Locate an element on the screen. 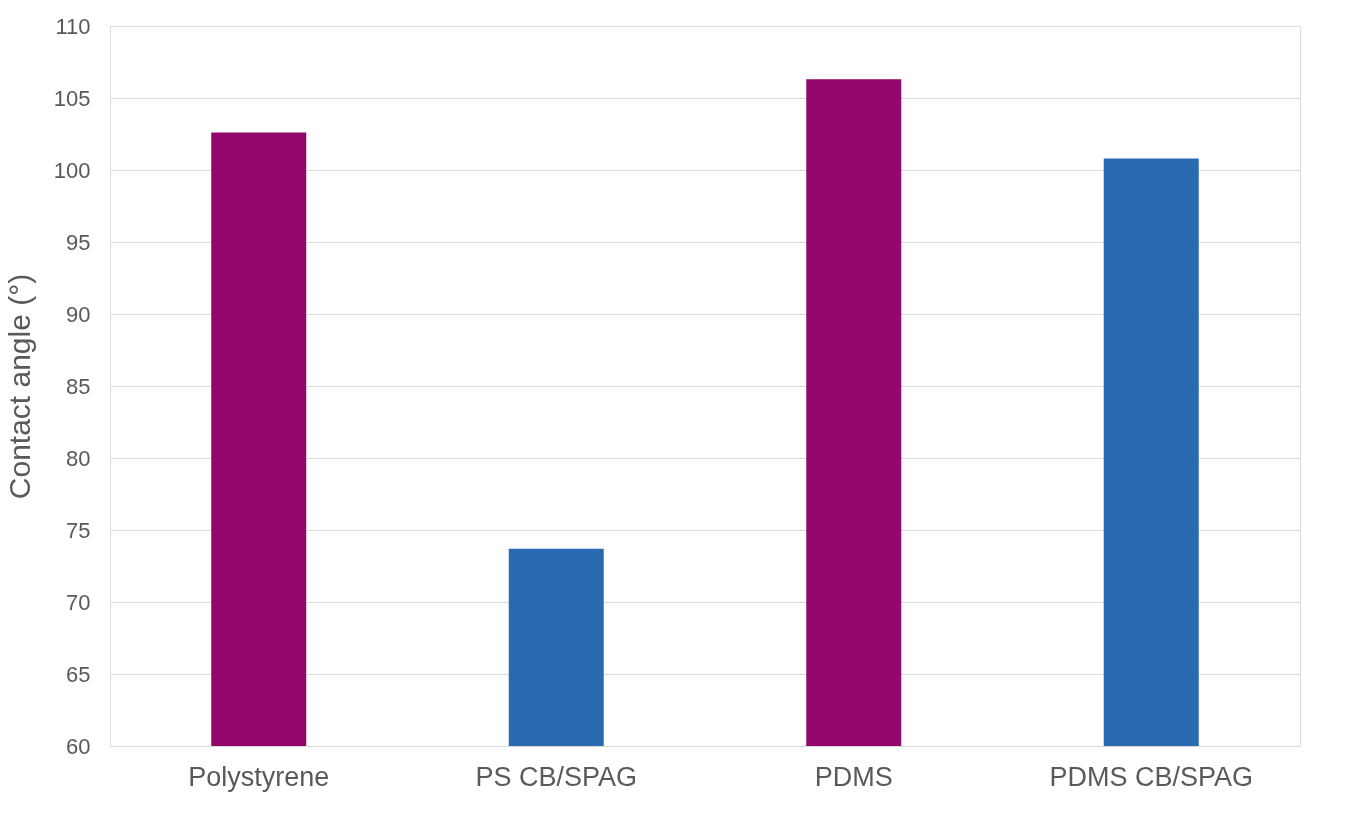 This screenshot has width=1345, height=815. y-tick-label: 80 is located at coordinates (78, 458).